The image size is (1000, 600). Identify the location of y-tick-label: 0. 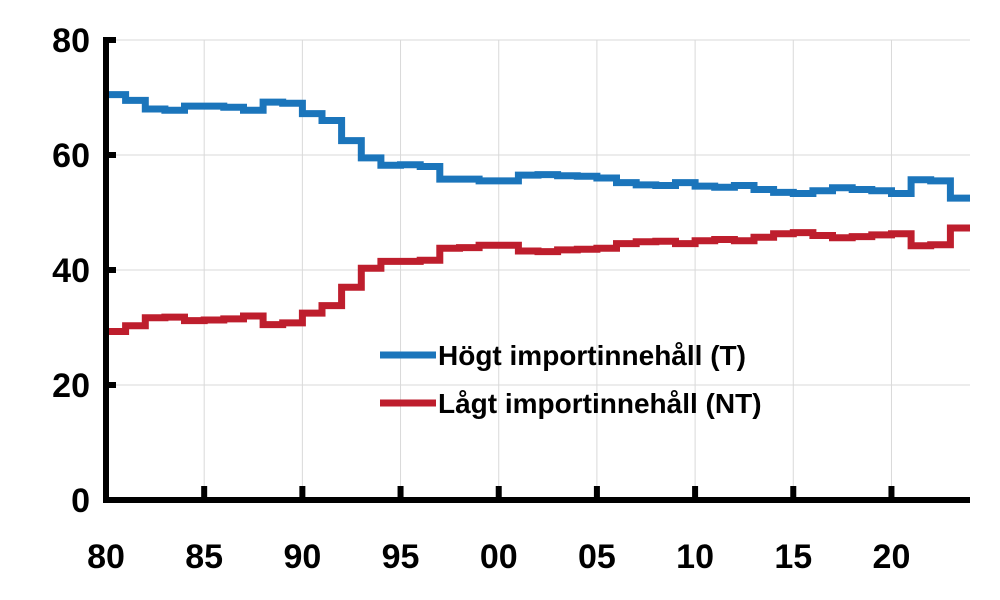
(80, 501).